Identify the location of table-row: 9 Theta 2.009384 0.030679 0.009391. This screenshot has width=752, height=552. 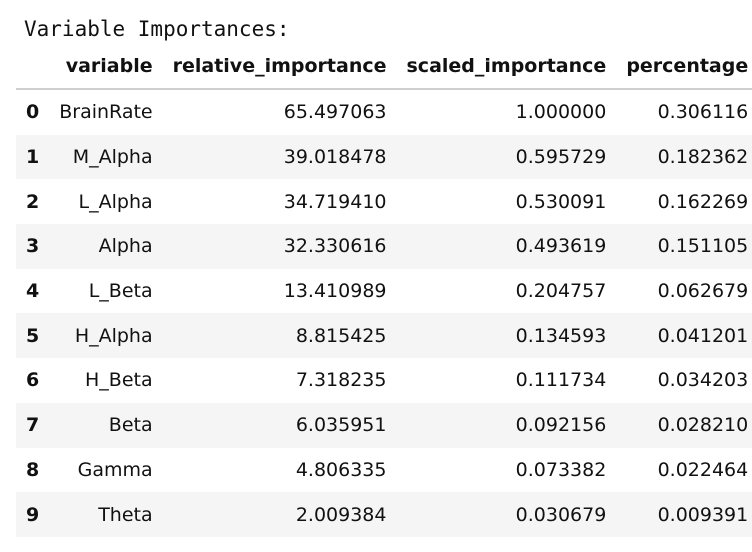
(384, 514).